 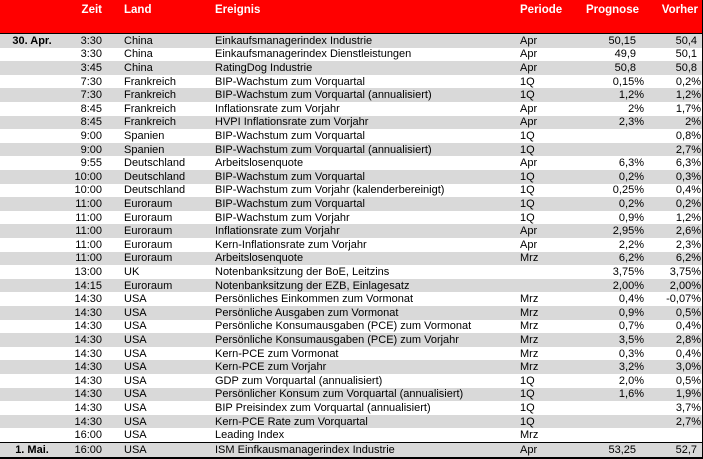 I want to click on cell-ereignis: Einkaufsmanagerindex Industrie, so click(x=366, y=40).